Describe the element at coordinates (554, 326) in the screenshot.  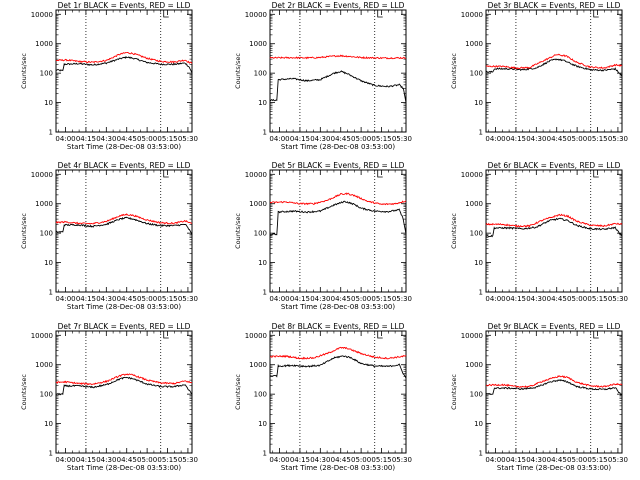
I see `panel-title: Det 9r BLACK = Events, RED = LLD` at that location.